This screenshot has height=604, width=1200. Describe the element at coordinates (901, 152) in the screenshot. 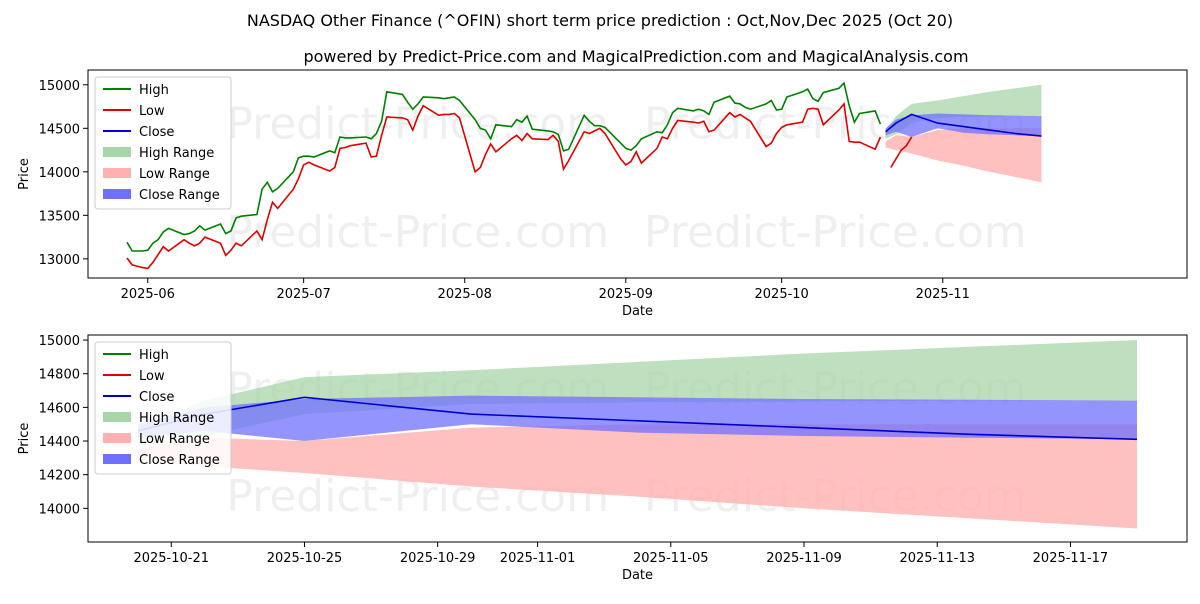

I see `top-low-tail-line` at that location.